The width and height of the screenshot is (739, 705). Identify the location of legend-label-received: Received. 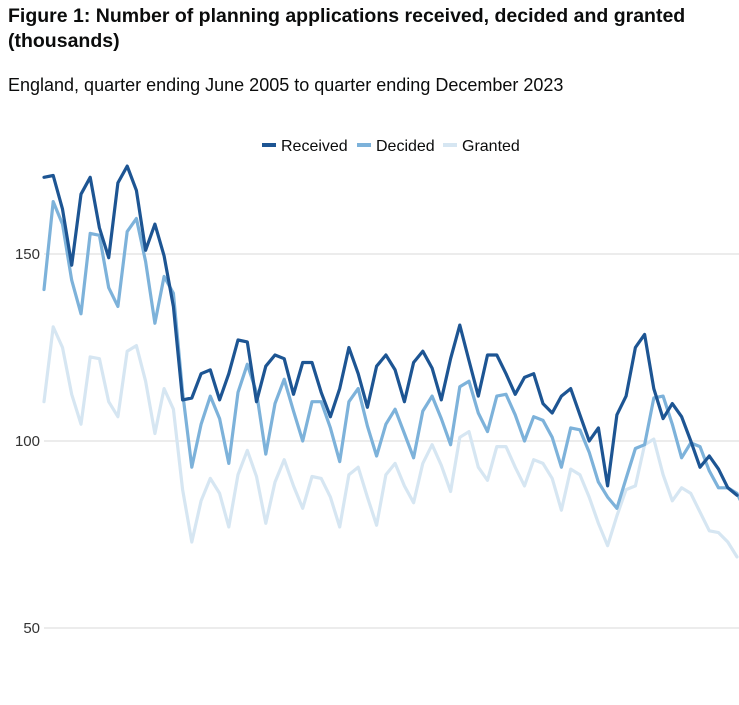
(314, 146).